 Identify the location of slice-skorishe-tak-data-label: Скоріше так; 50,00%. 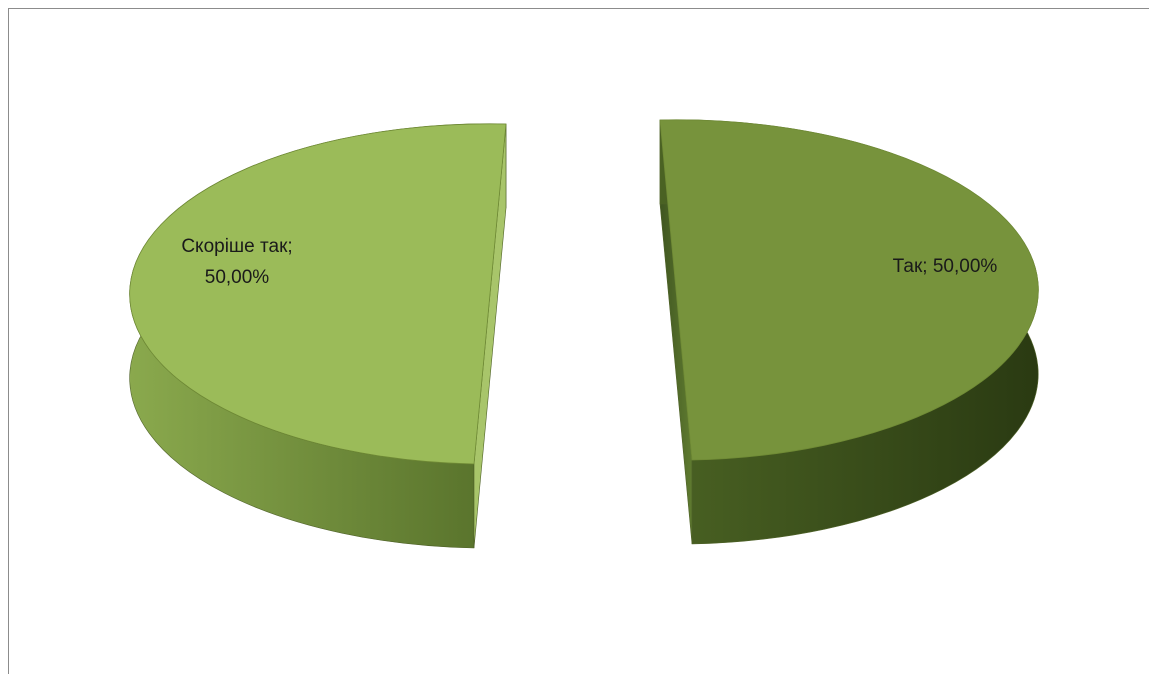
(236, 262).